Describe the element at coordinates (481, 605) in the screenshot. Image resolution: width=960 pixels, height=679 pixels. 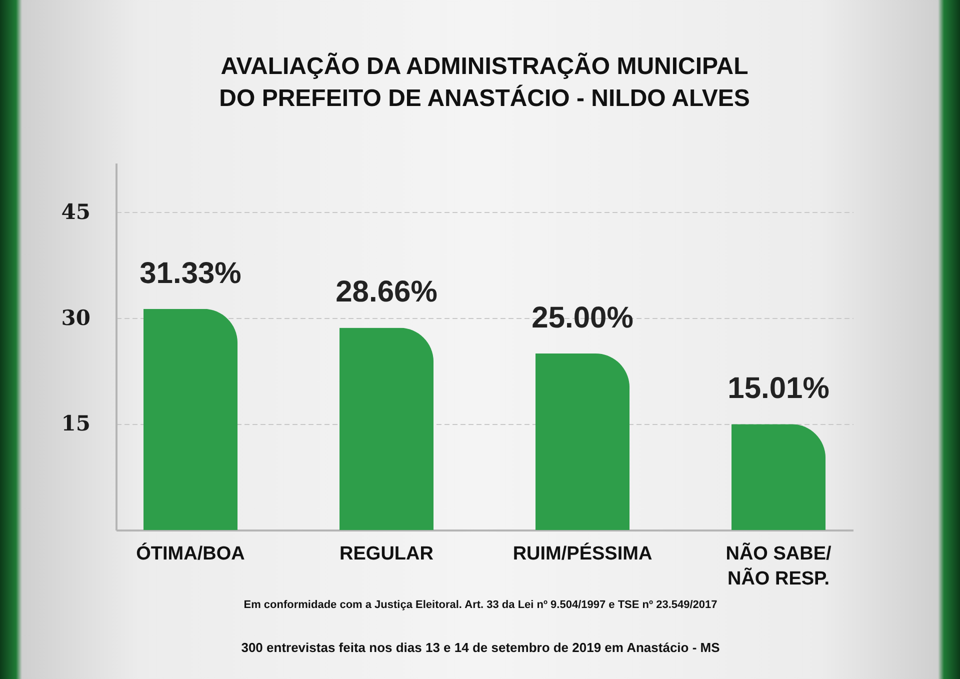
I see `text: Em conformidade com a Justiça Eleitoral. Art. 33 da Lei nº 9.504/1997 e TSE nº 23.549/2017` at that location.